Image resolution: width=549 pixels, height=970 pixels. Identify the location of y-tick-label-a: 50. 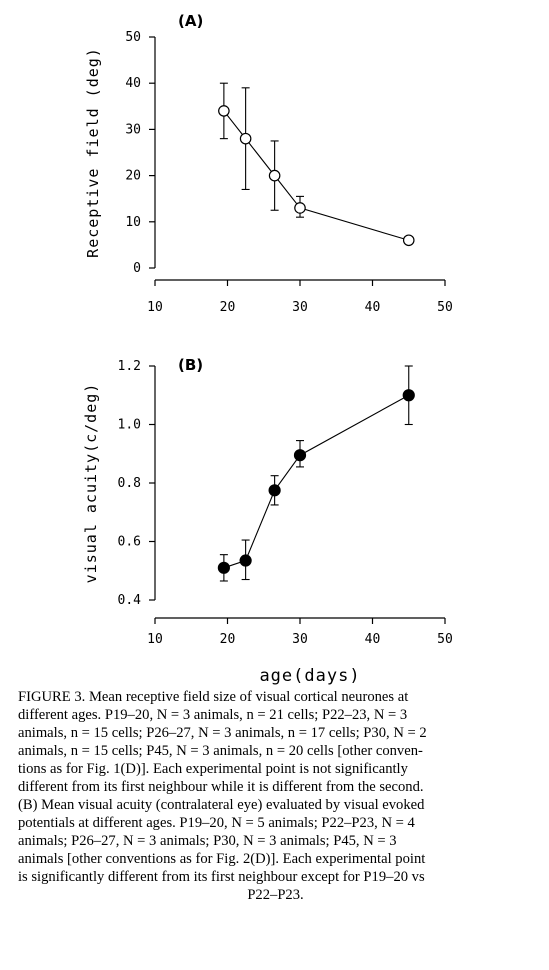
(133, 37).